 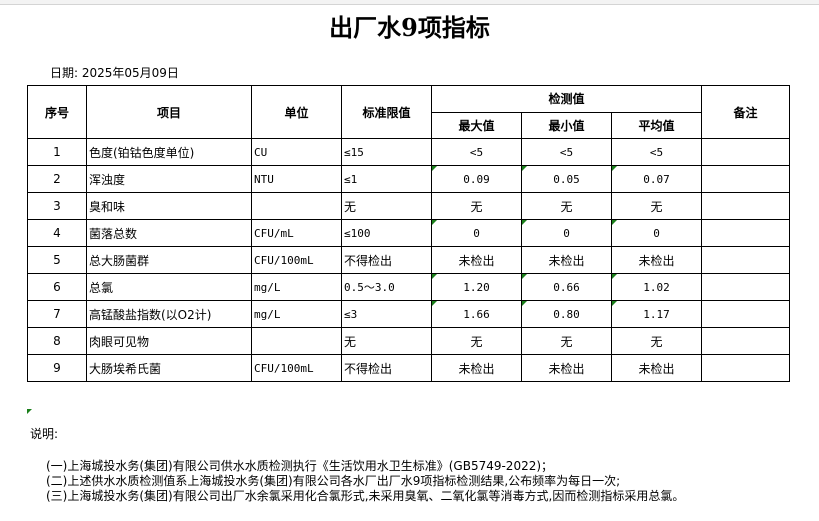 What do you see at coordinates (296, 152) in the screenshot?
I see `cell-unit: CU` at bounding box center [296, 152].